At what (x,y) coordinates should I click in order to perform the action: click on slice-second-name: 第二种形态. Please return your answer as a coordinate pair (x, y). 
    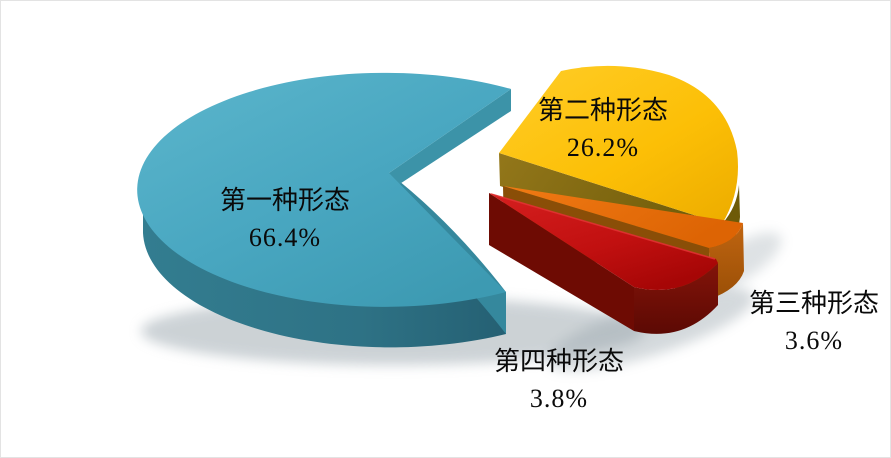
    Looking at the image, I should click on (603, 110).